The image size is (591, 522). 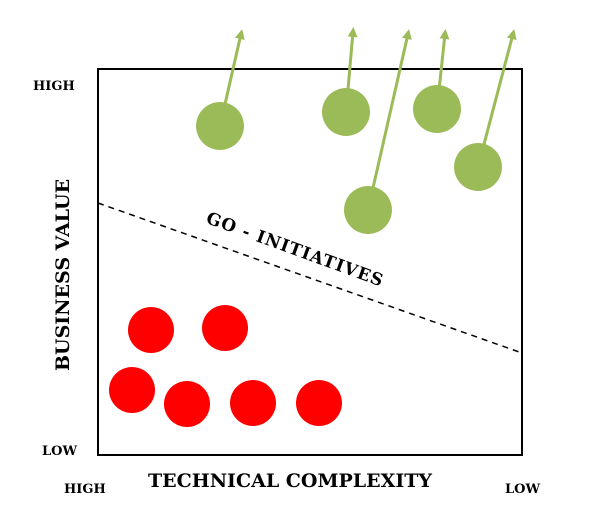 I want to click on x-high-label: HIGH, so click(x=85, y=489).